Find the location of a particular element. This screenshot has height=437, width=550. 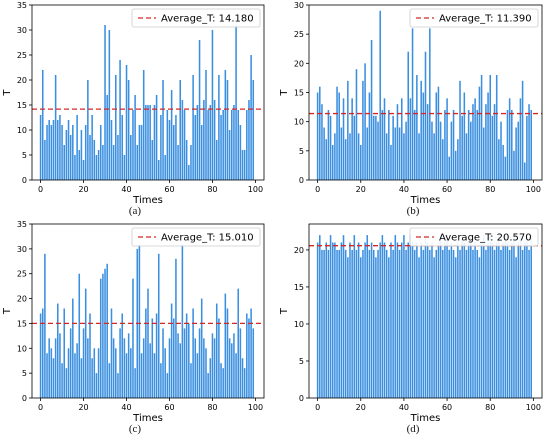

y-tick-label: 30 is located at coordinates (299, 5).